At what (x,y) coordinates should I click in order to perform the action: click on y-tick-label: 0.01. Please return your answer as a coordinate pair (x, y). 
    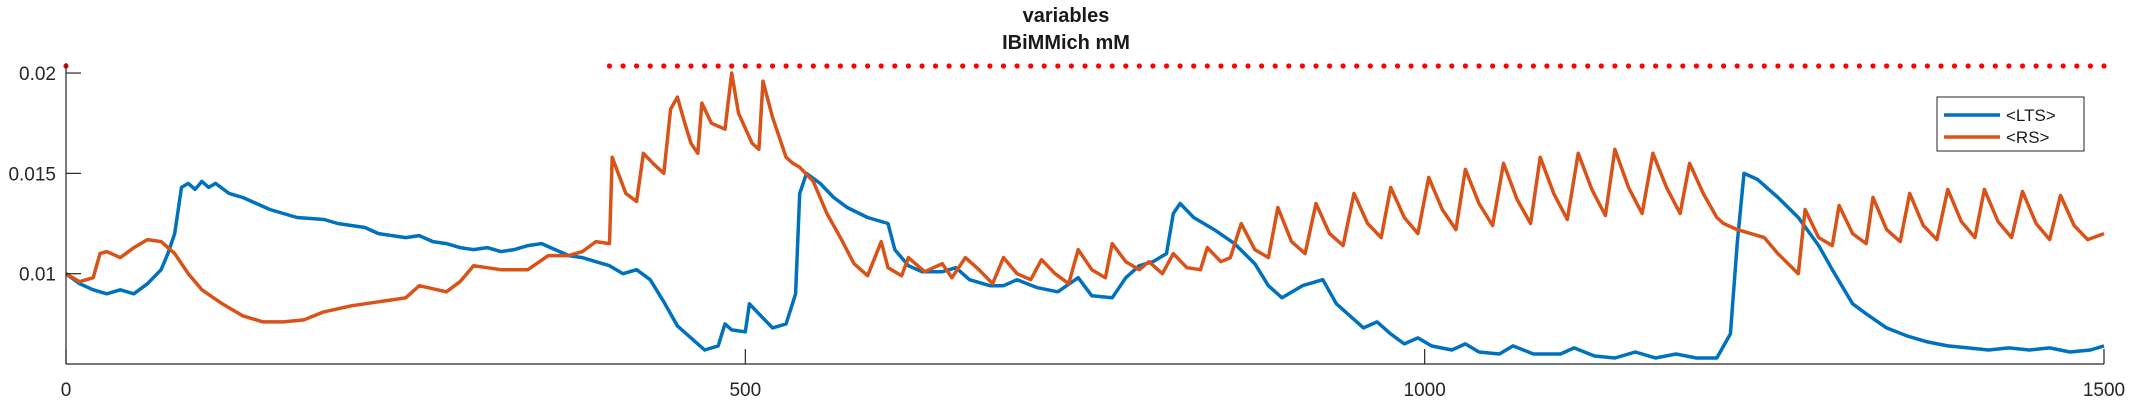
    Looking at the image, I should click on (37, 275).